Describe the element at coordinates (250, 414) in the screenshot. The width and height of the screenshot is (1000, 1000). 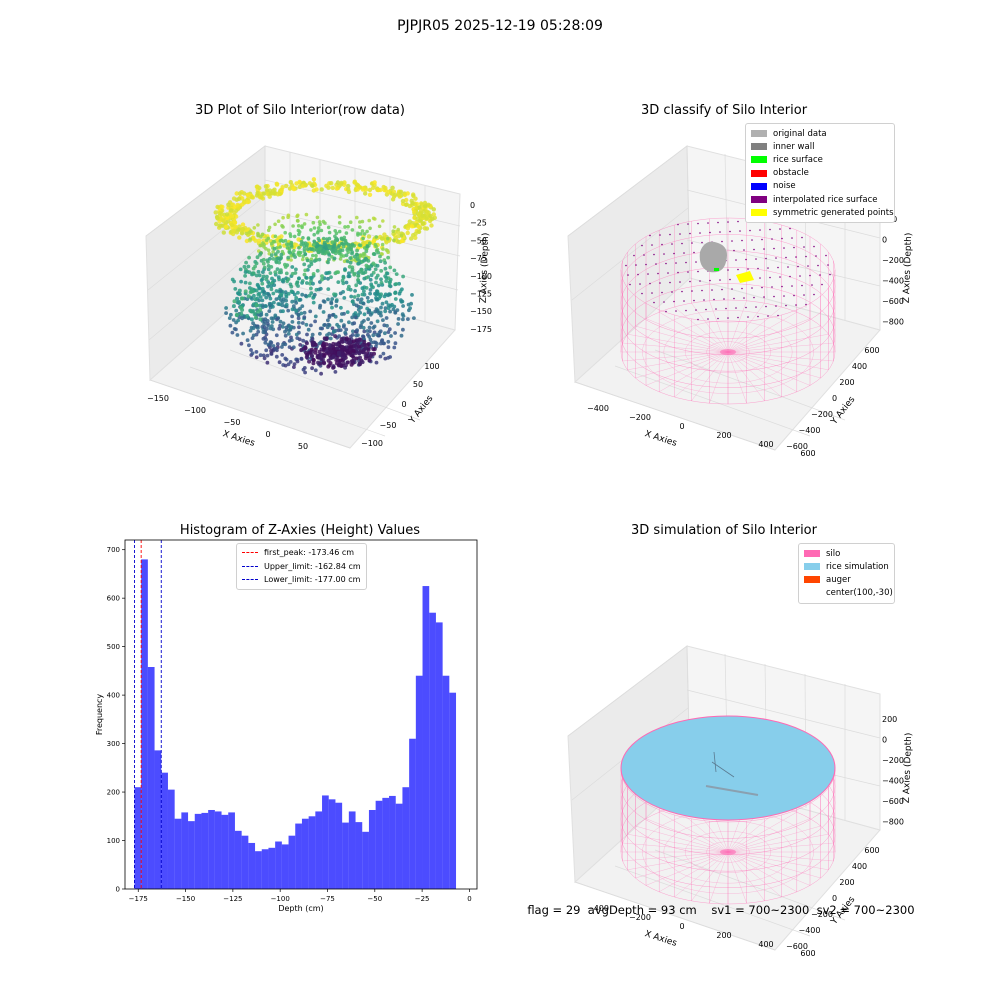
I see `grid-line` at that location.